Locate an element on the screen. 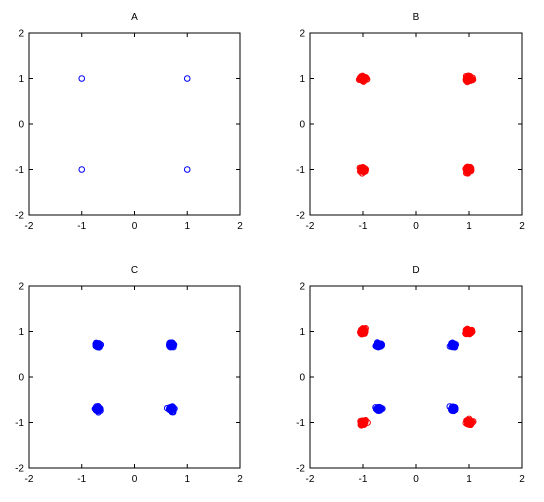  panel-title: A is located at coordinates (134, 17).